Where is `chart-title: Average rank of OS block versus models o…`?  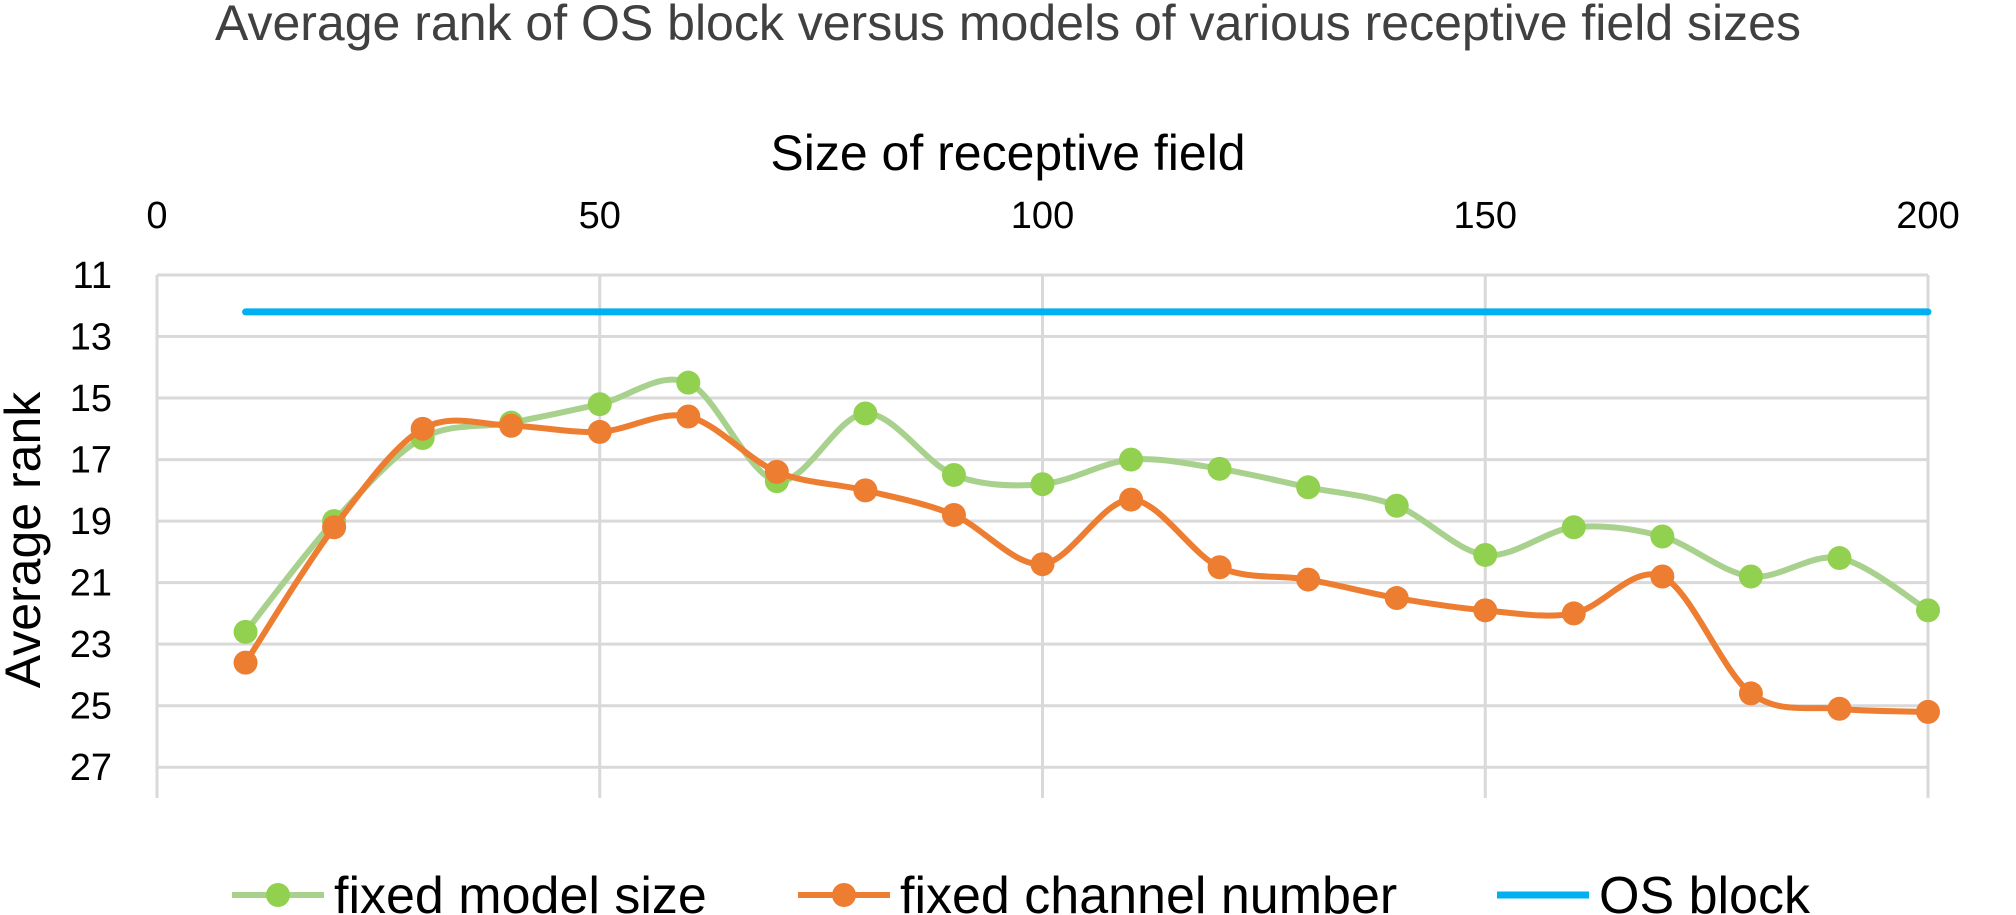
chart-title: Average rank of OS block versus models o… is located at coordinates (1008, 25).